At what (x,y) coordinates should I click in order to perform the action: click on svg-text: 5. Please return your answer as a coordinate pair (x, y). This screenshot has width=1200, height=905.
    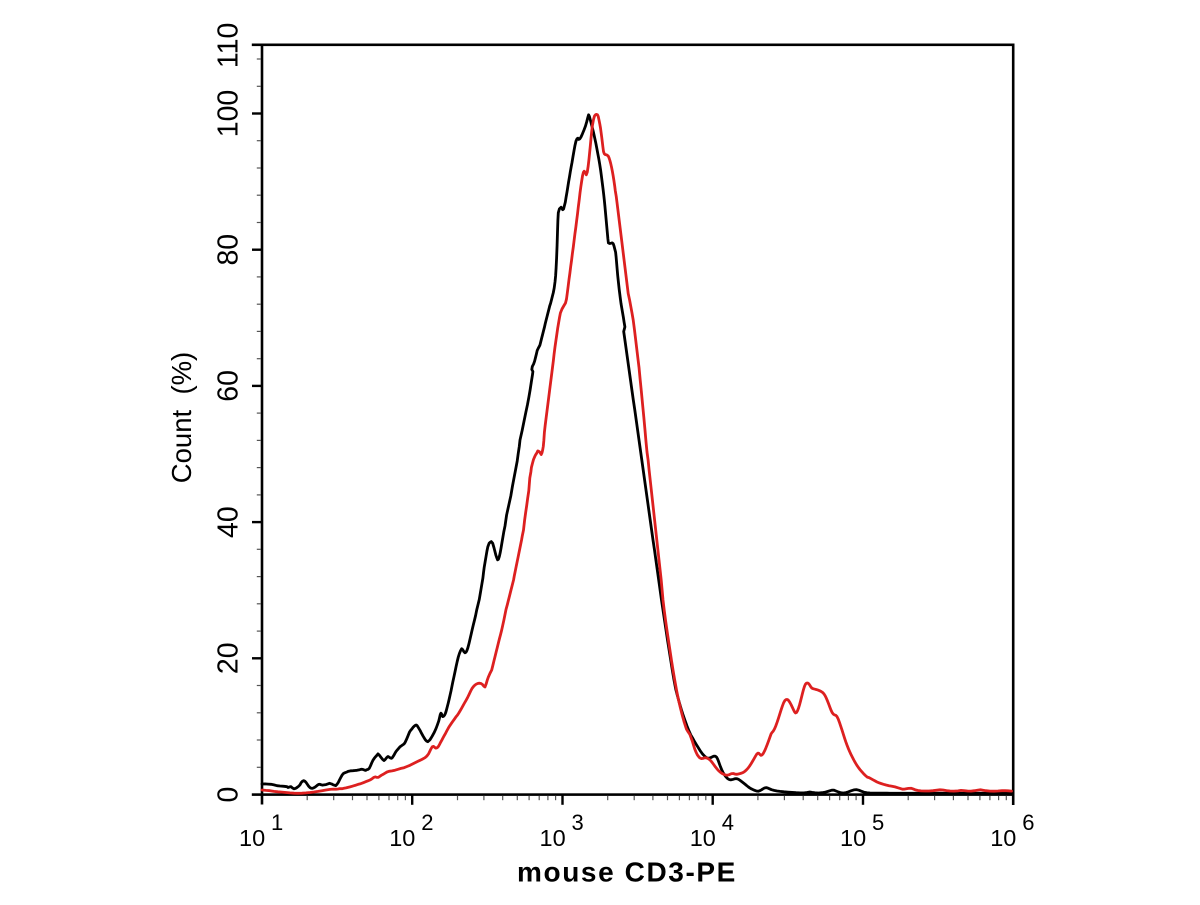
    Looking at the image, I should click on (878, 822).